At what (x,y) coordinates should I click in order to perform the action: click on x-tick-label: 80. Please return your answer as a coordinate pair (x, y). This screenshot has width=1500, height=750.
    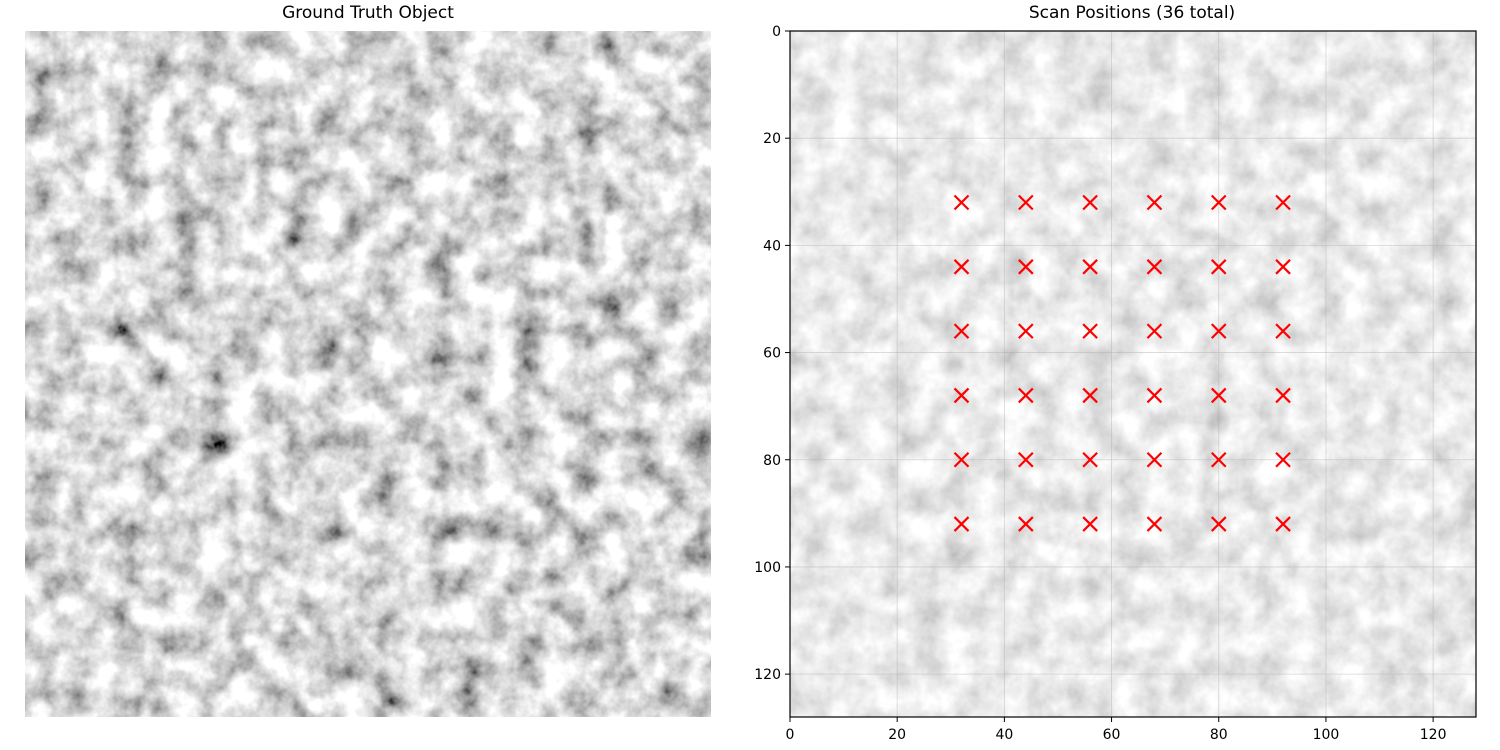
    Looking at the image, I should click on (1219, 735).